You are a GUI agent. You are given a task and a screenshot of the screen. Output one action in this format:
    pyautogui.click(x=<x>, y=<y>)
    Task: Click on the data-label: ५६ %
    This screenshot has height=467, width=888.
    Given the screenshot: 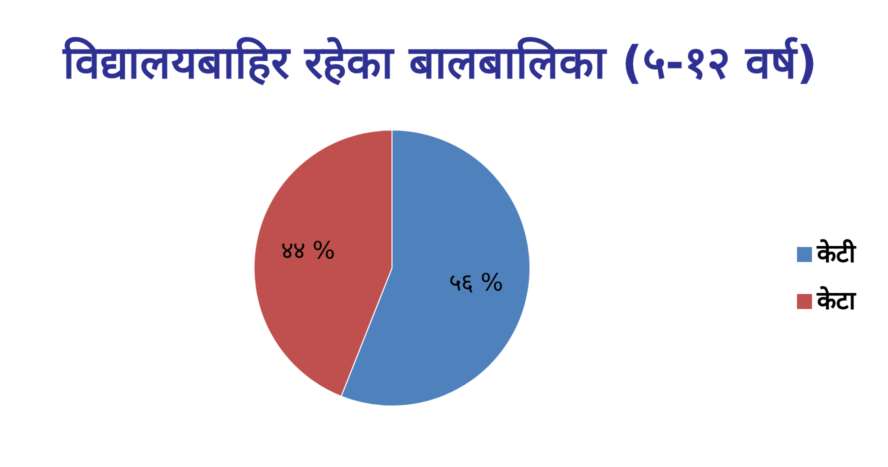 What is the action you would take?
    pyautogui.click(x=476, y=282)
    